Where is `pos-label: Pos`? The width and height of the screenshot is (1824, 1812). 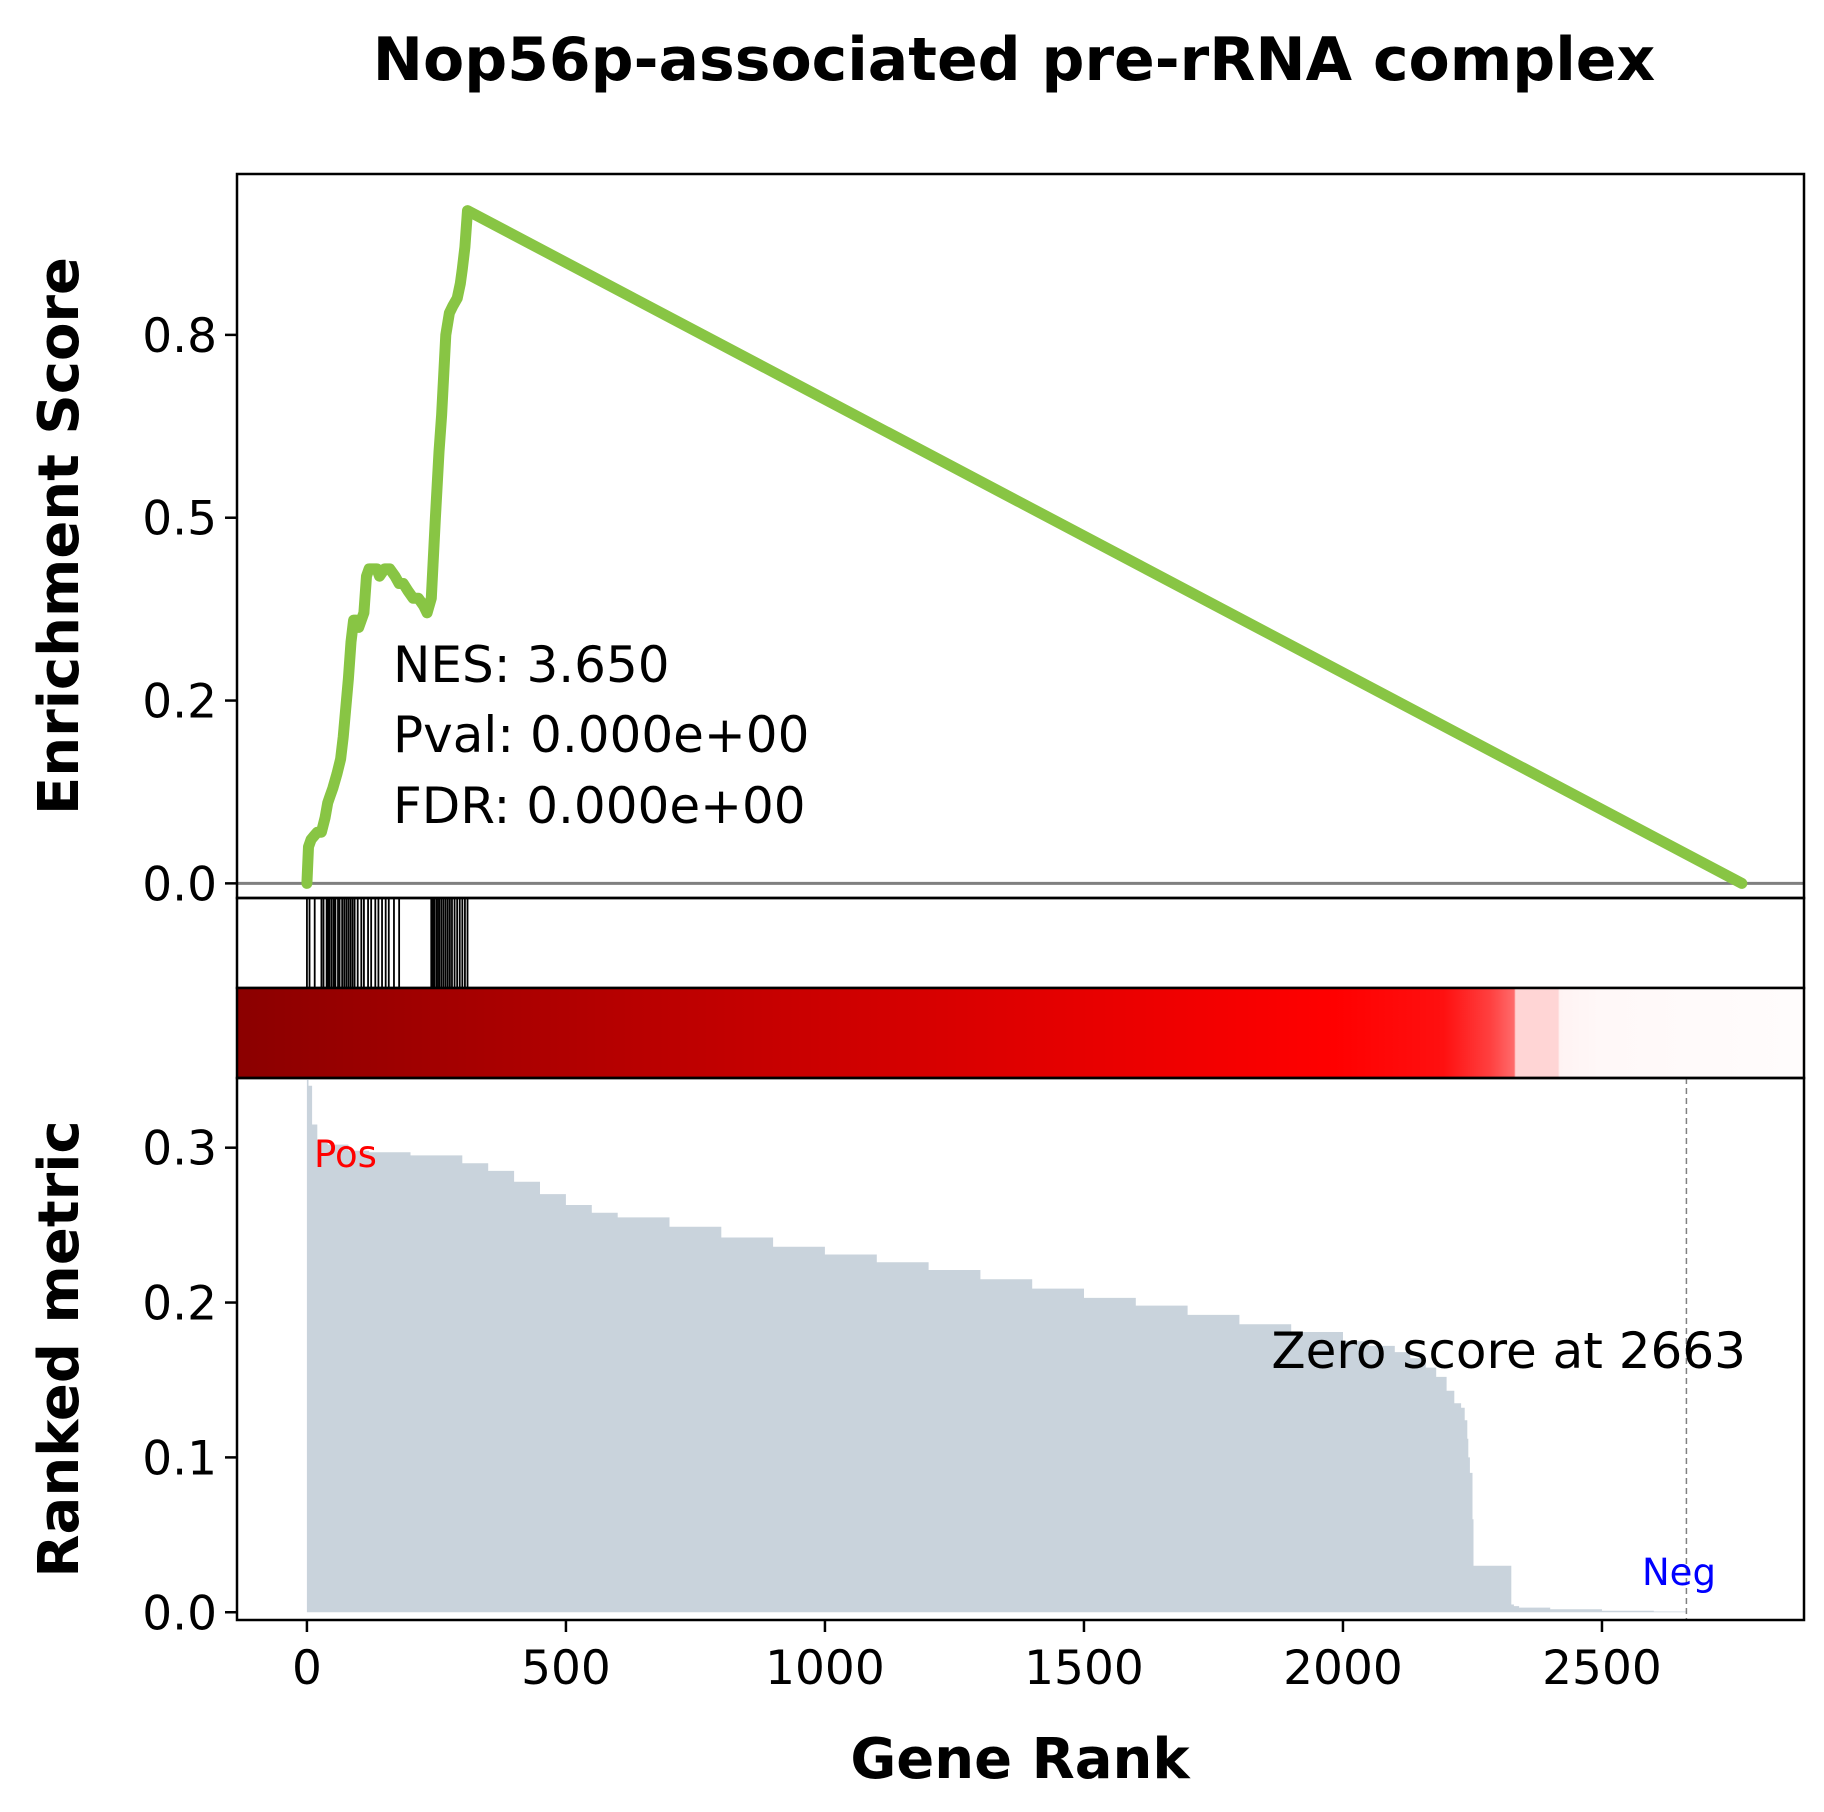 pos-label: Pos is located at coordinates (345, 1154).